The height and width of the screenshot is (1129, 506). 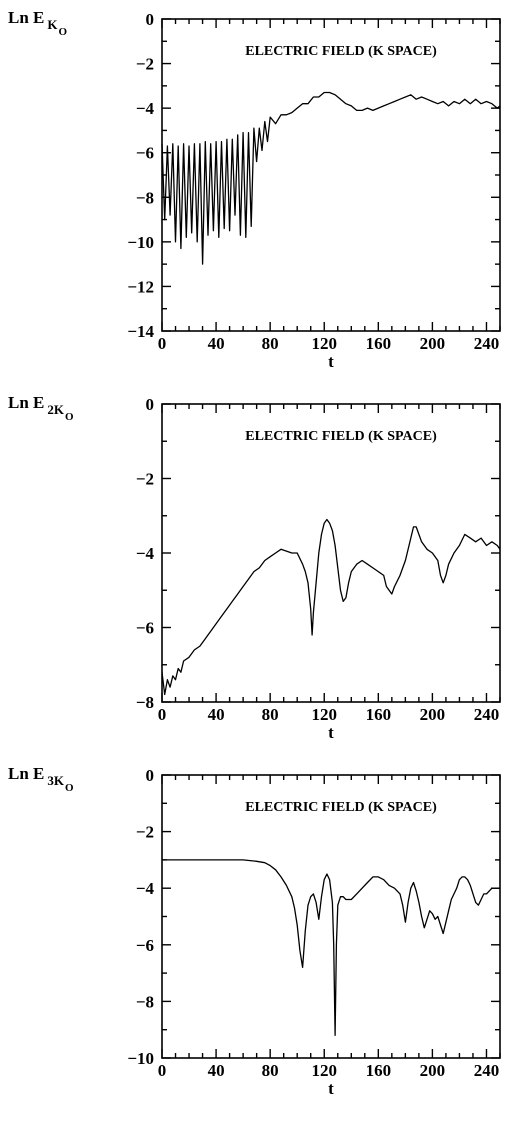 I want to click on y-axis-label: Ln E 2KO, so click(x=41, y=408).